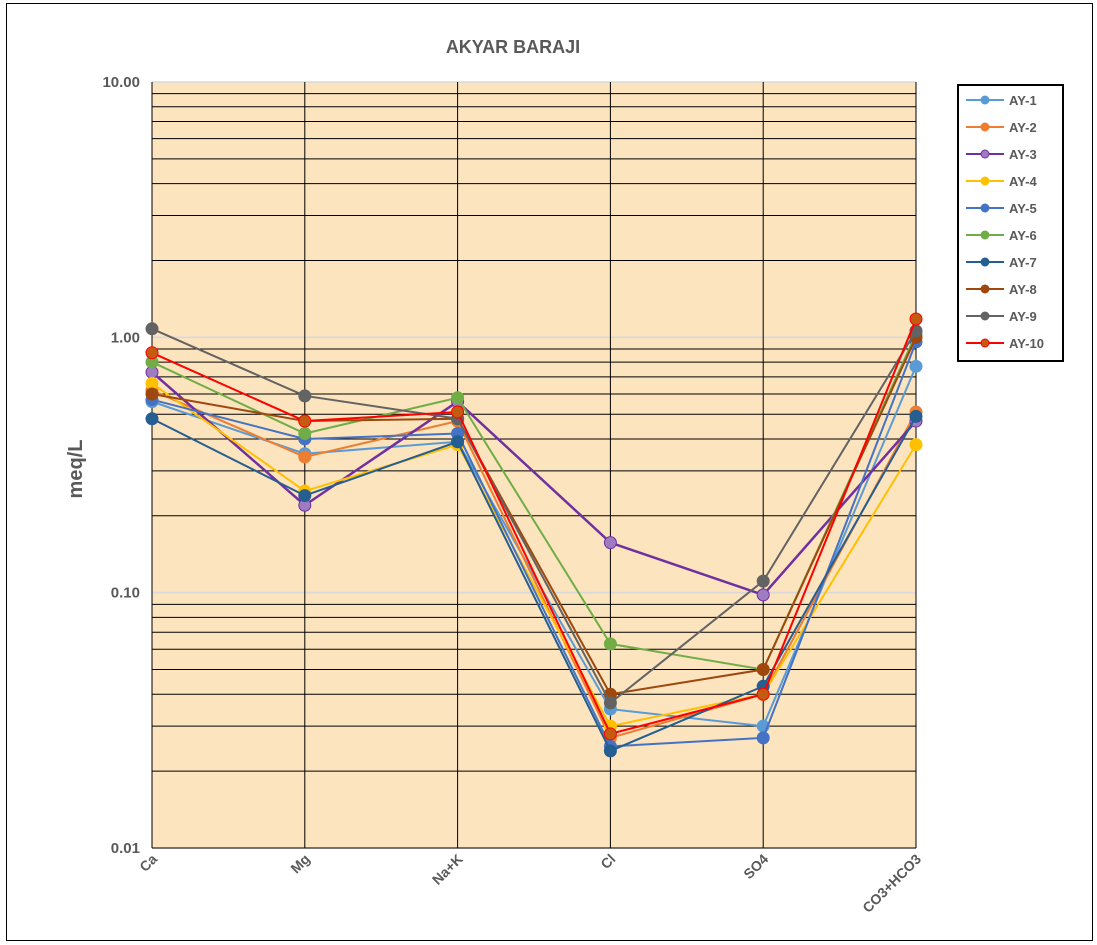 The height and width of the screenshot is (945, 1097). Describe the element at coordinates (76, 469) in the screenshot. I see `y-axis-label: meq/L` at that location.